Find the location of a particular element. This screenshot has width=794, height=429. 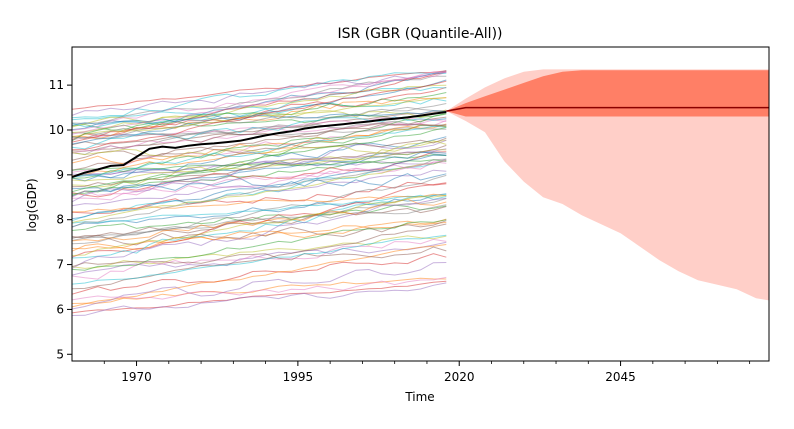

forecast-median-line is located at coordinates (607, 109).